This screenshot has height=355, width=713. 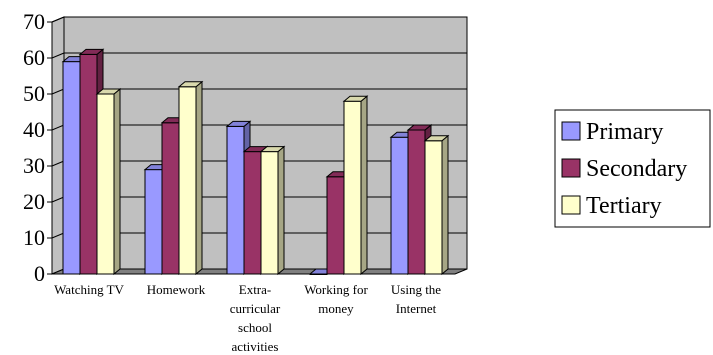 What do you see at coordinates (571, 168) in the screenshot?
I see `legend-swatch-secondary` at bounding box center [571, 168].